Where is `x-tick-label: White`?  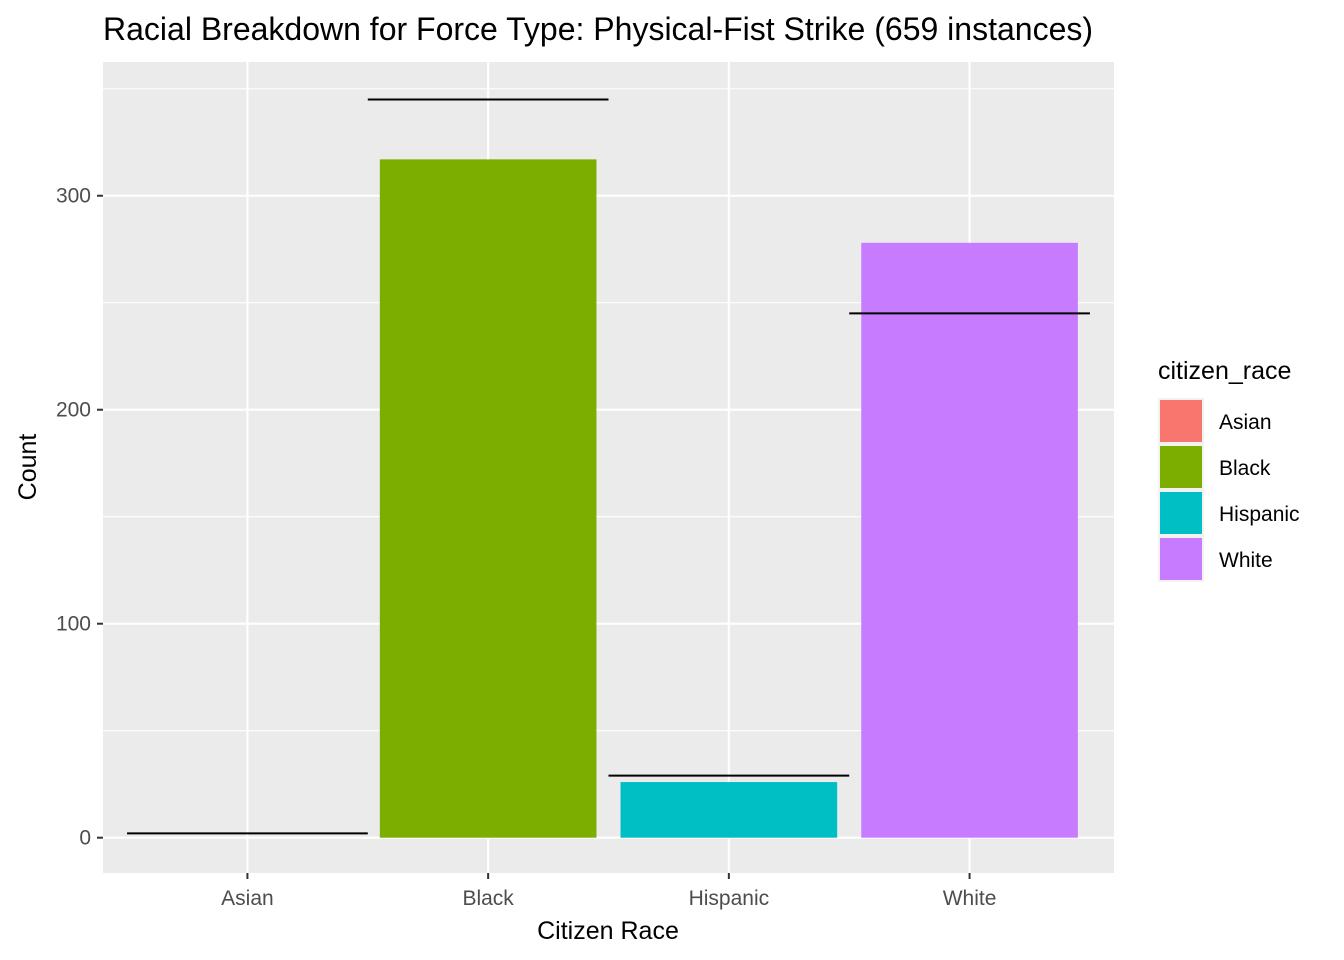 x-tick-label: White is located at coordinates (970, 898).